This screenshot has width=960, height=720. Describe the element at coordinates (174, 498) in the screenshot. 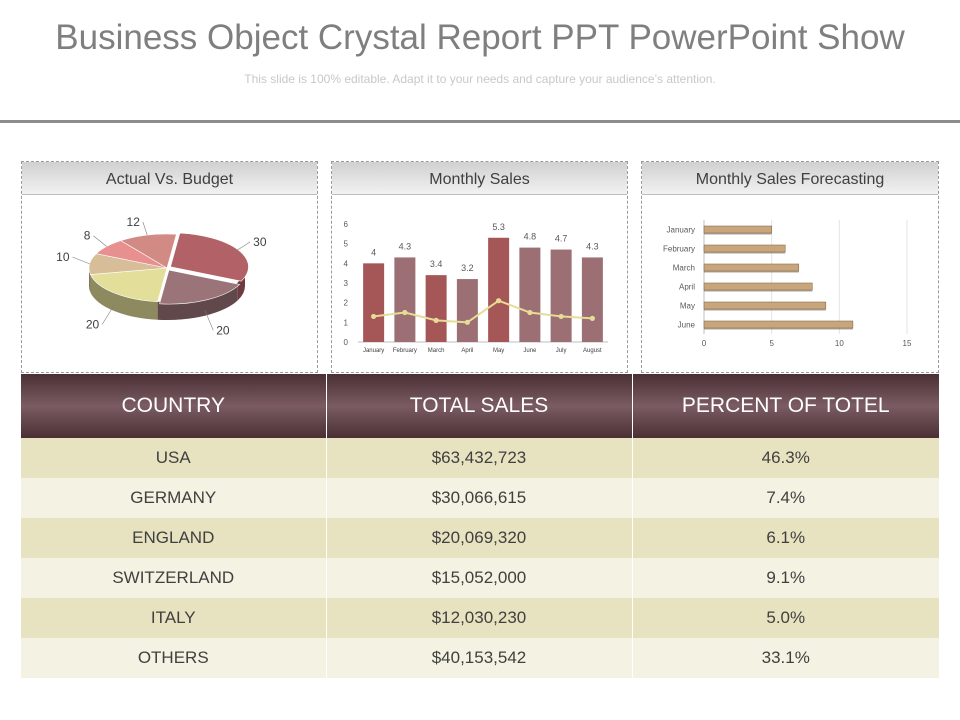

I see `cell-country: GERMANY` at that location.